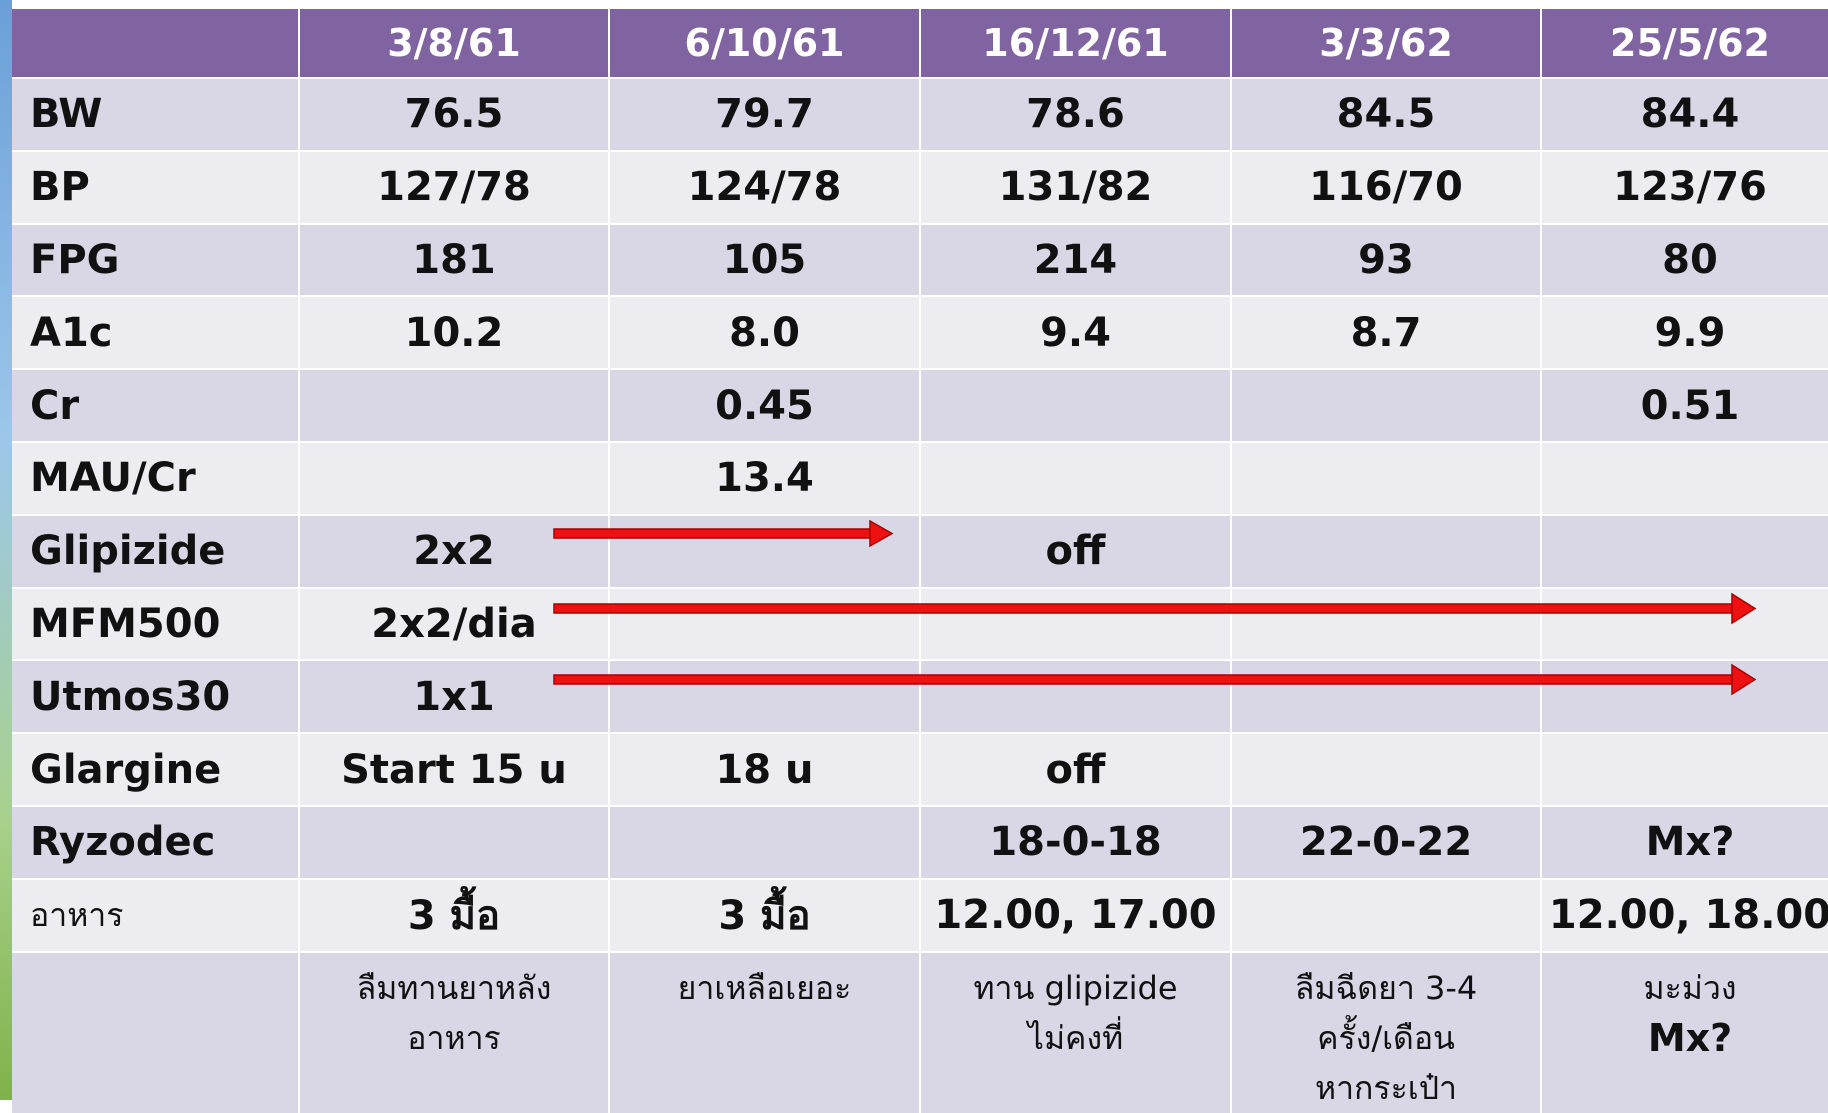 The image size is (1828, 1113). I want to click on cell: 8.0, so click(764, 333).